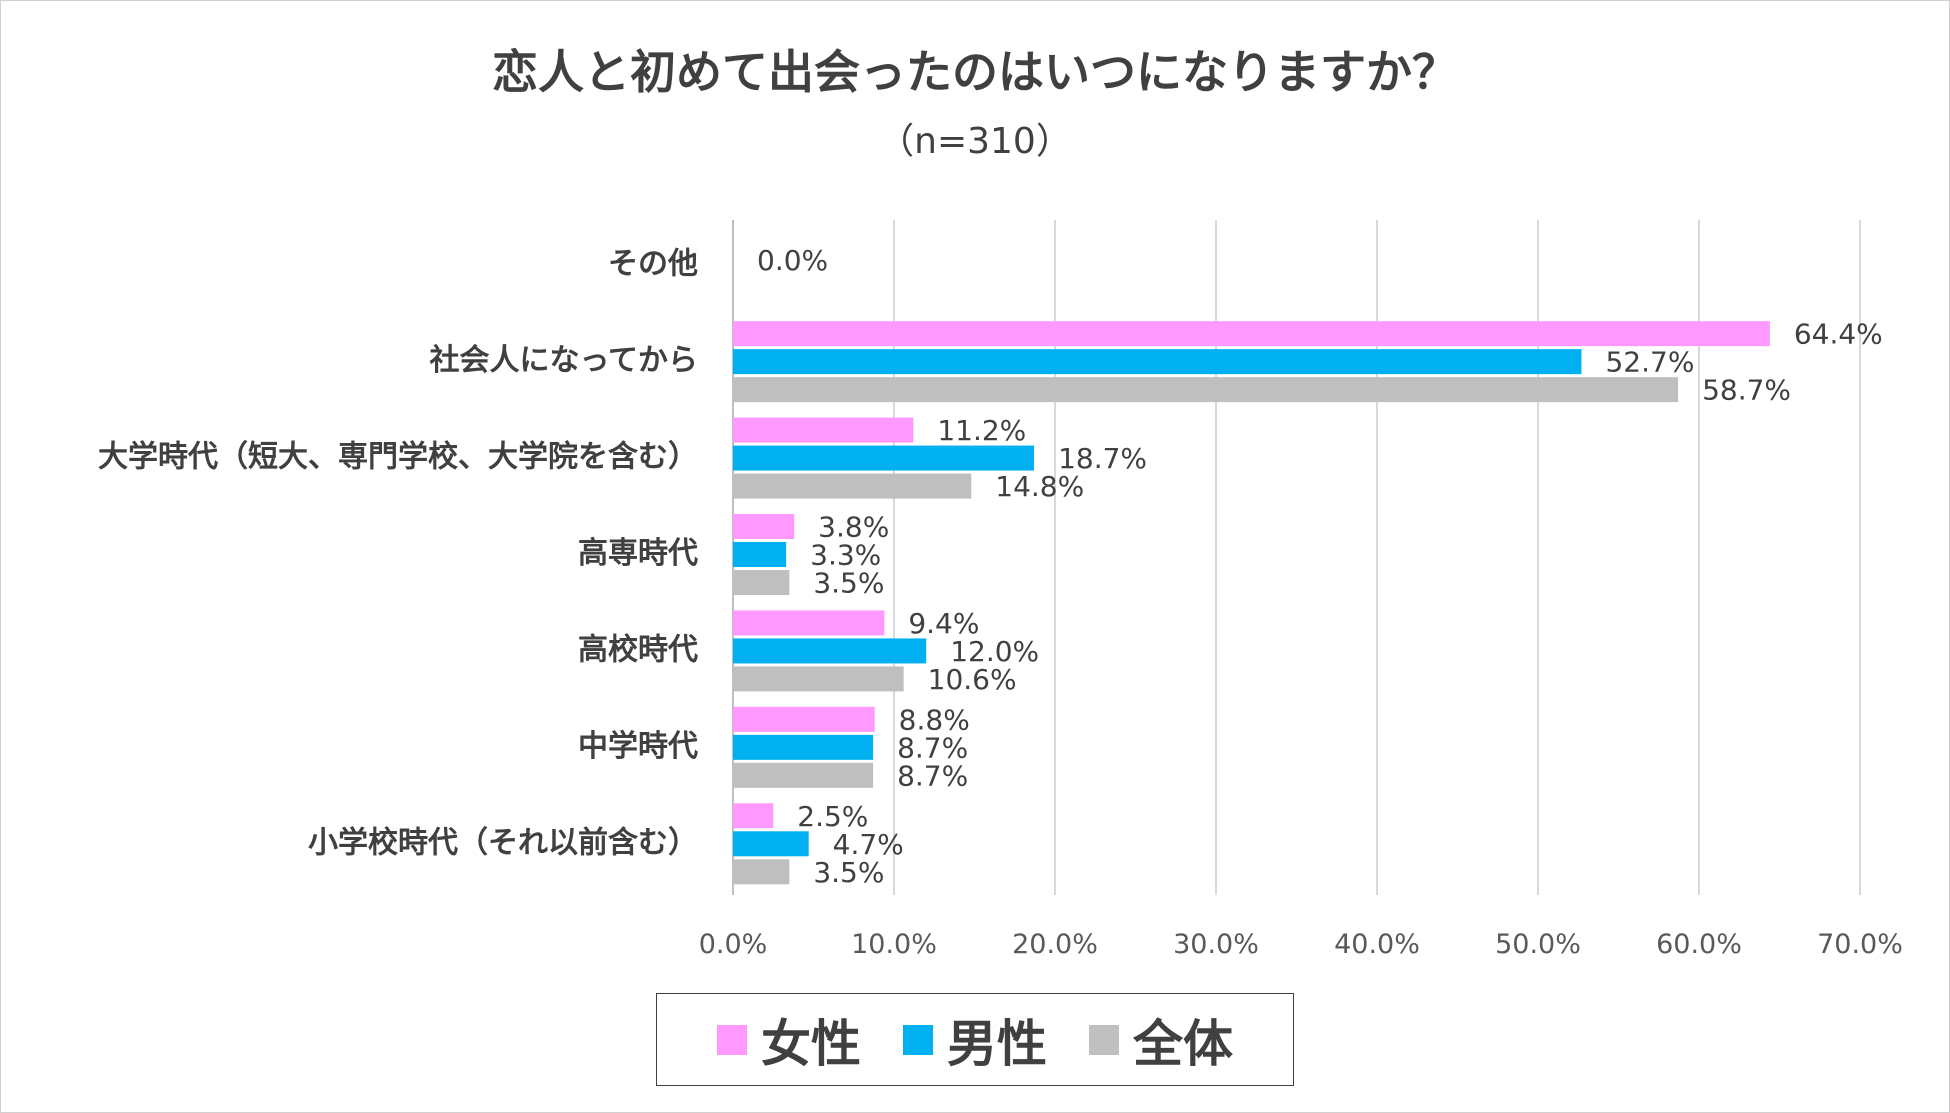  I want to click on data-label: 58.7%, so click(1746, 390).